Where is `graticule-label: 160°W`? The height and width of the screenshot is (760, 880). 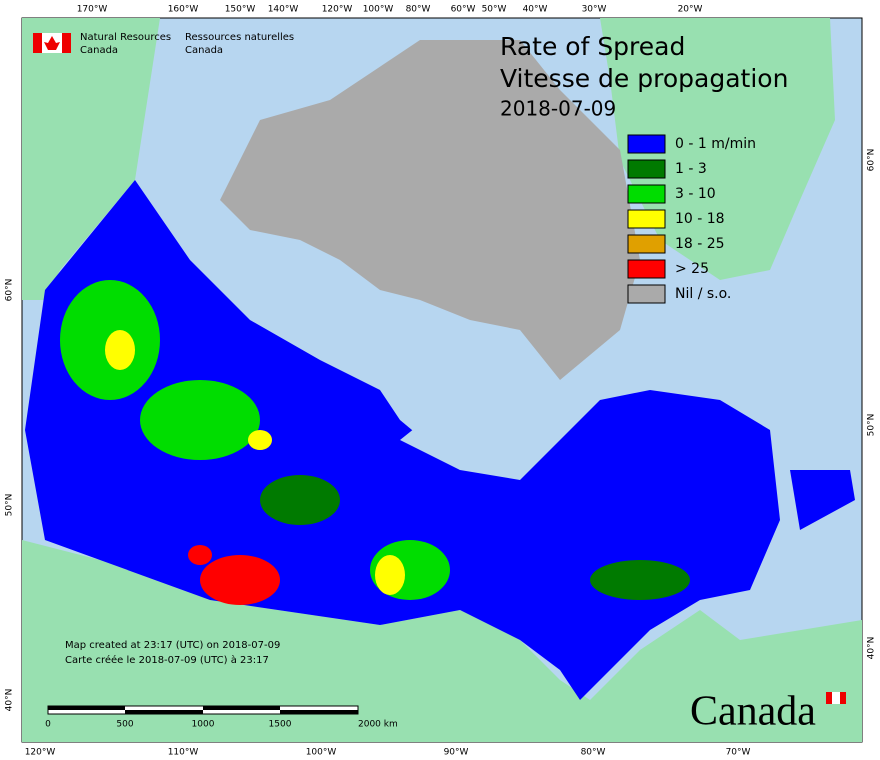 graticule-label: 160°W is located at coordinates (183, 10).